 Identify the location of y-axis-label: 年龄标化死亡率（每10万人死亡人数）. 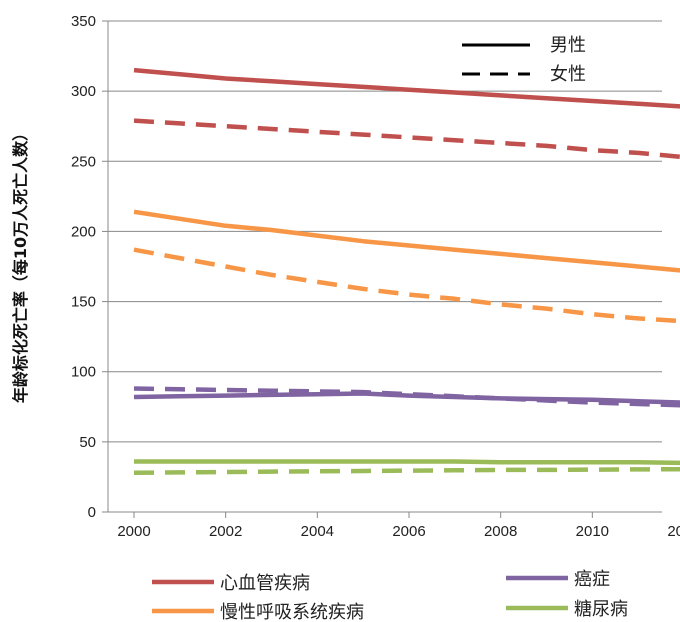
(20, 264).